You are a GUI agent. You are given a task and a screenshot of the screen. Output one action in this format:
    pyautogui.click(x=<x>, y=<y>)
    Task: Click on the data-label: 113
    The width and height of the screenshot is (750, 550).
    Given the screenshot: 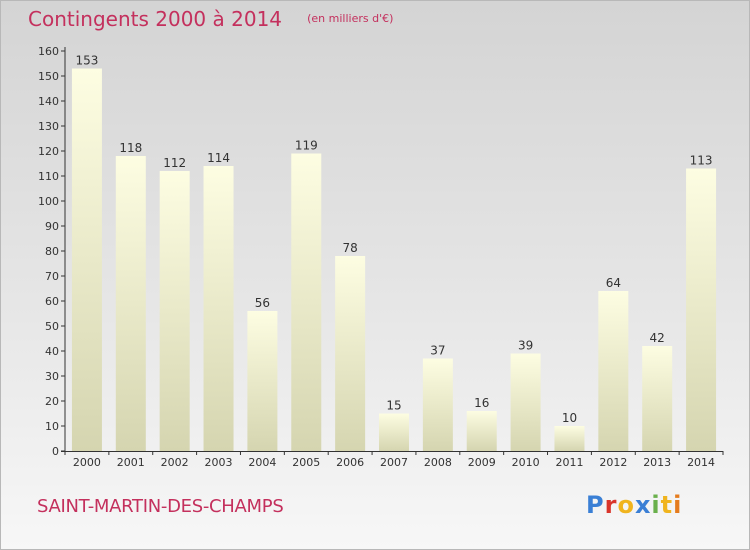 What is the action you would take?
    pyautogui.click(x=701, y=161)
    